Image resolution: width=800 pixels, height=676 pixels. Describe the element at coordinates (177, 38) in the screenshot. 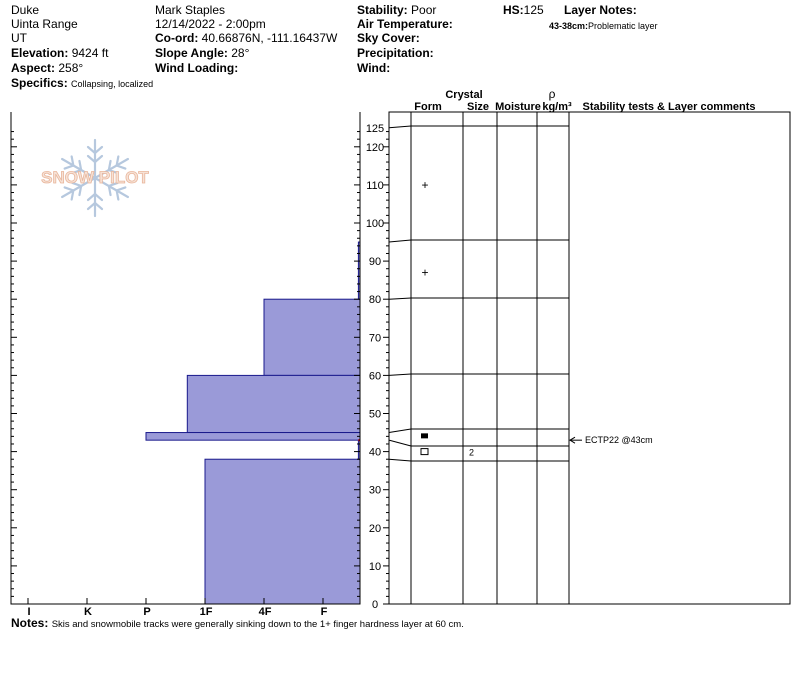

I see `coord-label: Co-ord:` at that location.